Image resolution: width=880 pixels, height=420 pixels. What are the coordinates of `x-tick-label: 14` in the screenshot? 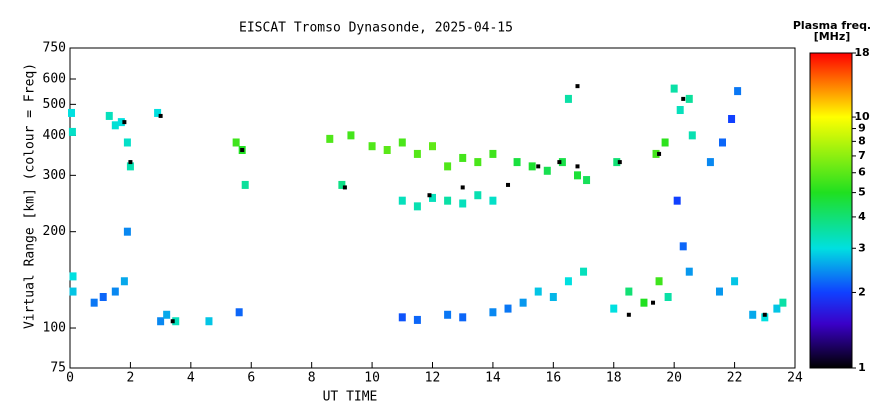 It's located at (493, 378).